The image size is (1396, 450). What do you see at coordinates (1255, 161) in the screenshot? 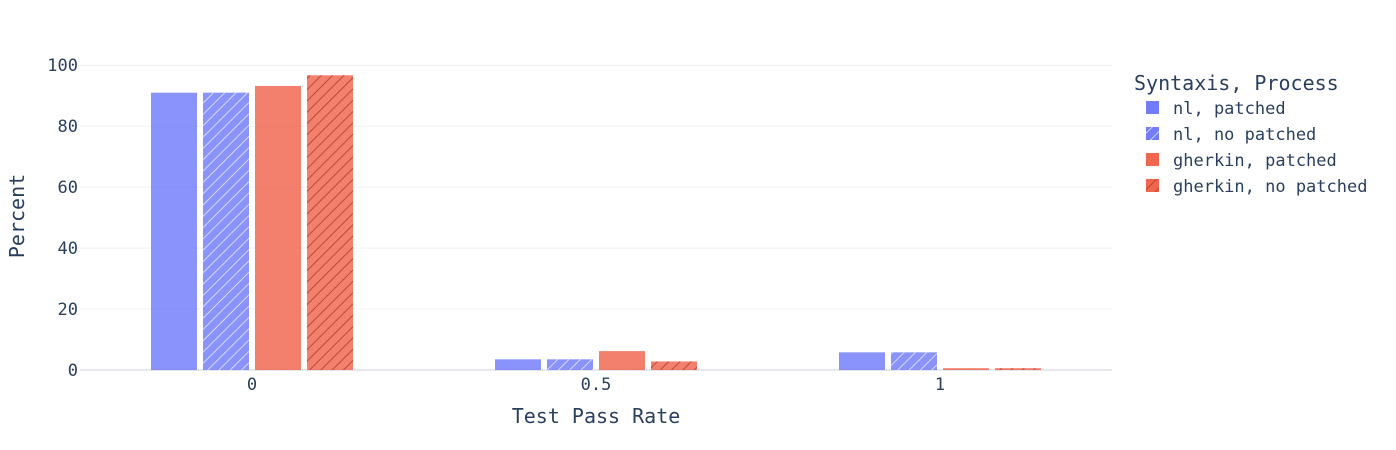
I see `legend-label: gherkin, patched` at bounding box center [1255, 161].